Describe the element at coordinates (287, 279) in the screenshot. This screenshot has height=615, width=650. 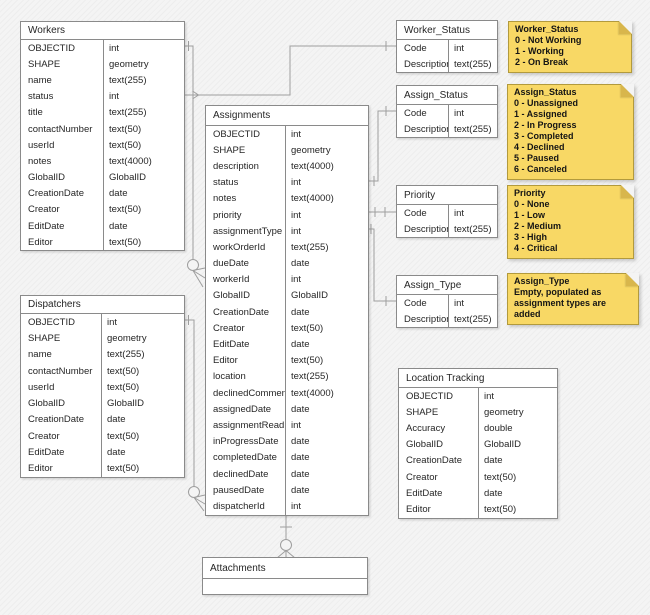
I see `field-row: workerId int` at that location.